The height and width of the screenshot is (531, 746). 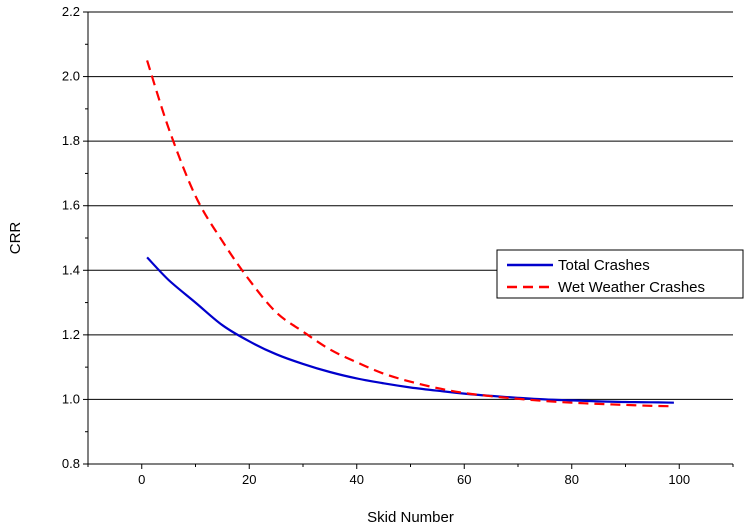 I want to click on legend-label-wet-weather-crashes: Wet Weather Crashes, so click(x=631, y=287).